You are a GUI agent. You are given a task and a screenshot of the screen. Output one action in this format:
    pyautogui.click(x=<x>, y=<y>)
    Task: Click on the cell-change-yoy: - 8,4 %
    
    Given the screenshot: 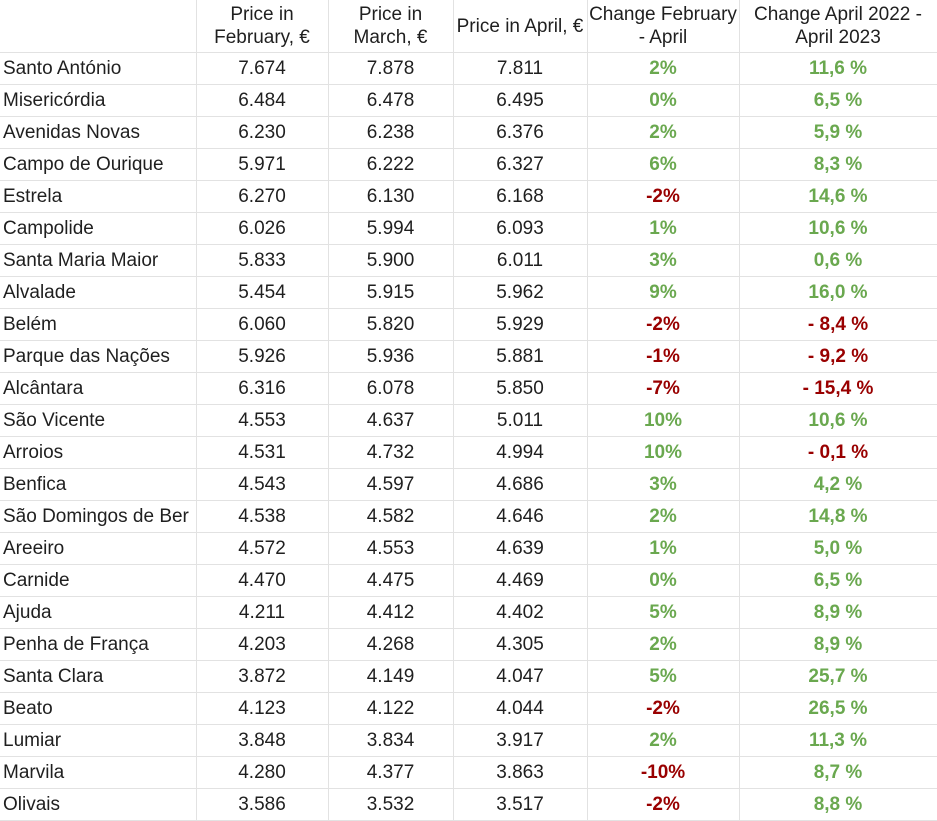 What is the action you would take?
    pyautogui.click(x=838, y=324)
    